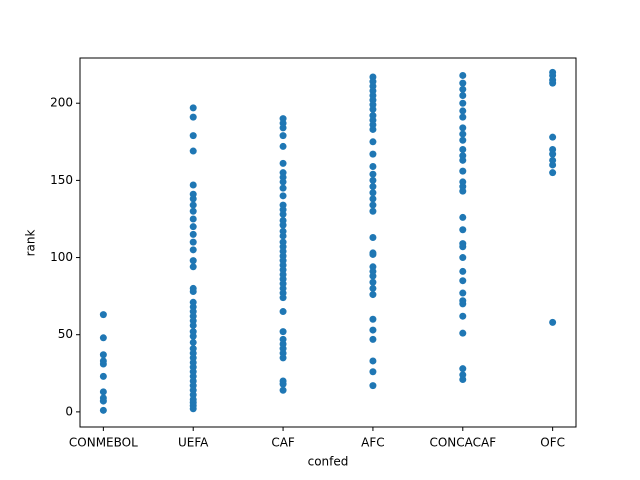 This screenshot has height=480, width=640. Describe the element at coordinates (31, 243) in the screenshot. I see `y-axis-label: rank` at that location.